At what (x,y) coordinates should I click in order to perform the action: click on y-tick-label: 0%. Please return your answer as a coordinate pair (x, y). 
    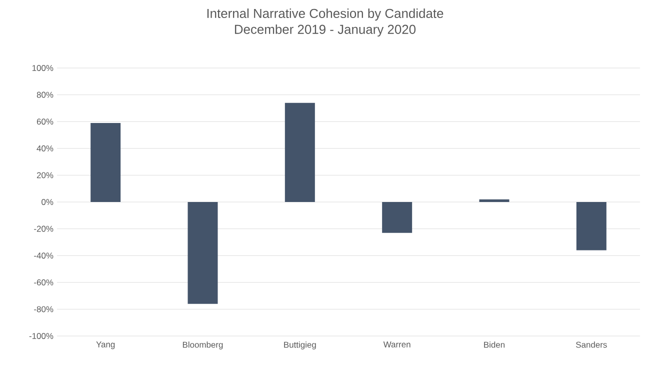
    Looking at the image, I should click on (48, 202).